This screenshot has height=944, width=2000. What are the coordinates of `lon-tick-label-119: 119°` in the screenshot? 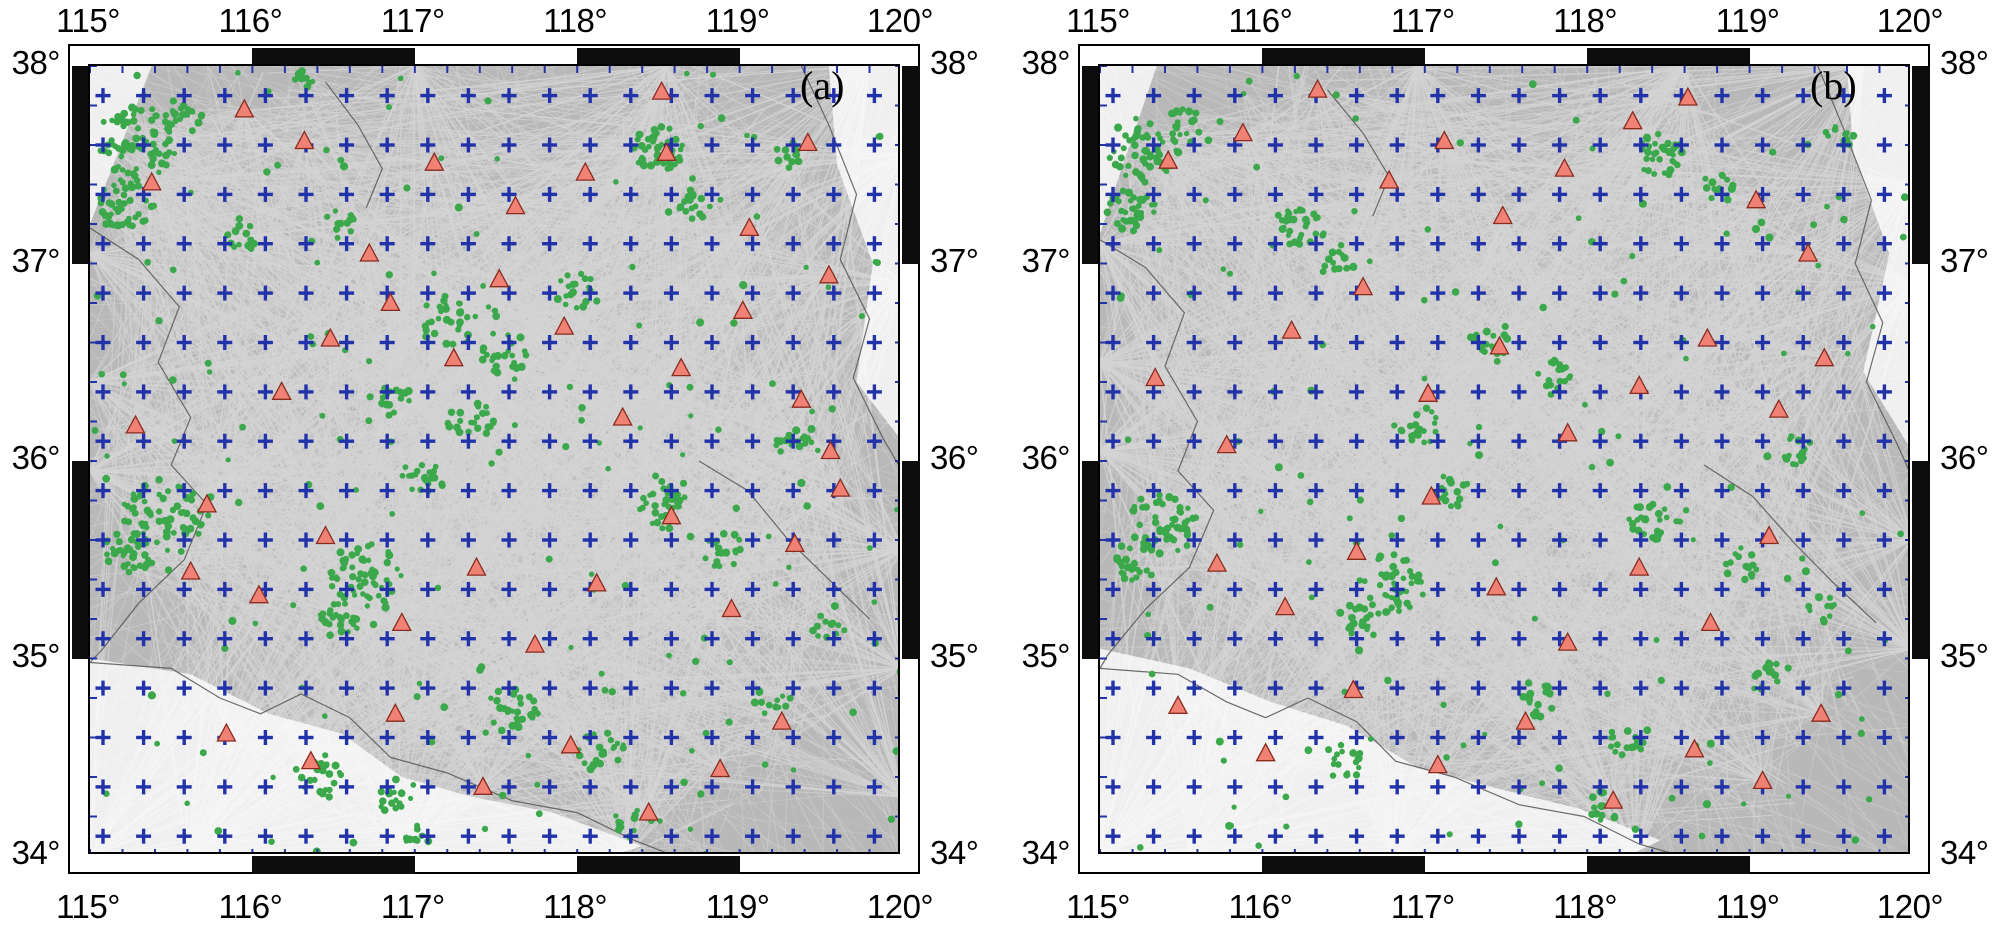 It's located at (1747, 20).